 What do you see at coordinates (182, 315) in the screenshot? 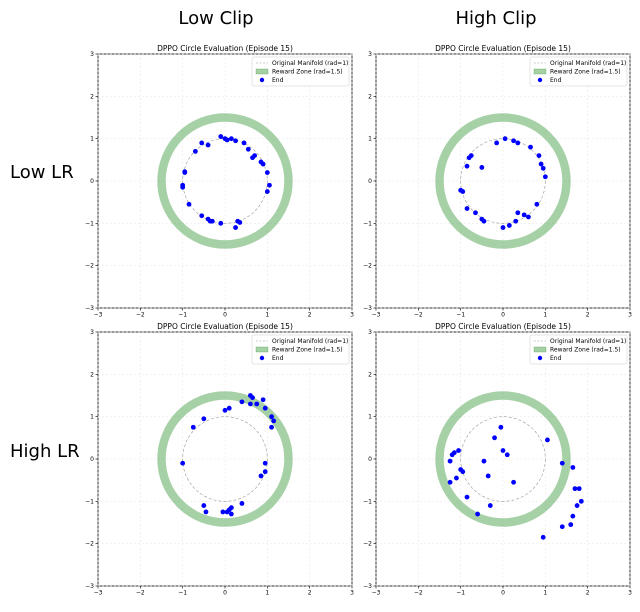
I see `x-tick-label: −1` at bounding box center [182, 315].